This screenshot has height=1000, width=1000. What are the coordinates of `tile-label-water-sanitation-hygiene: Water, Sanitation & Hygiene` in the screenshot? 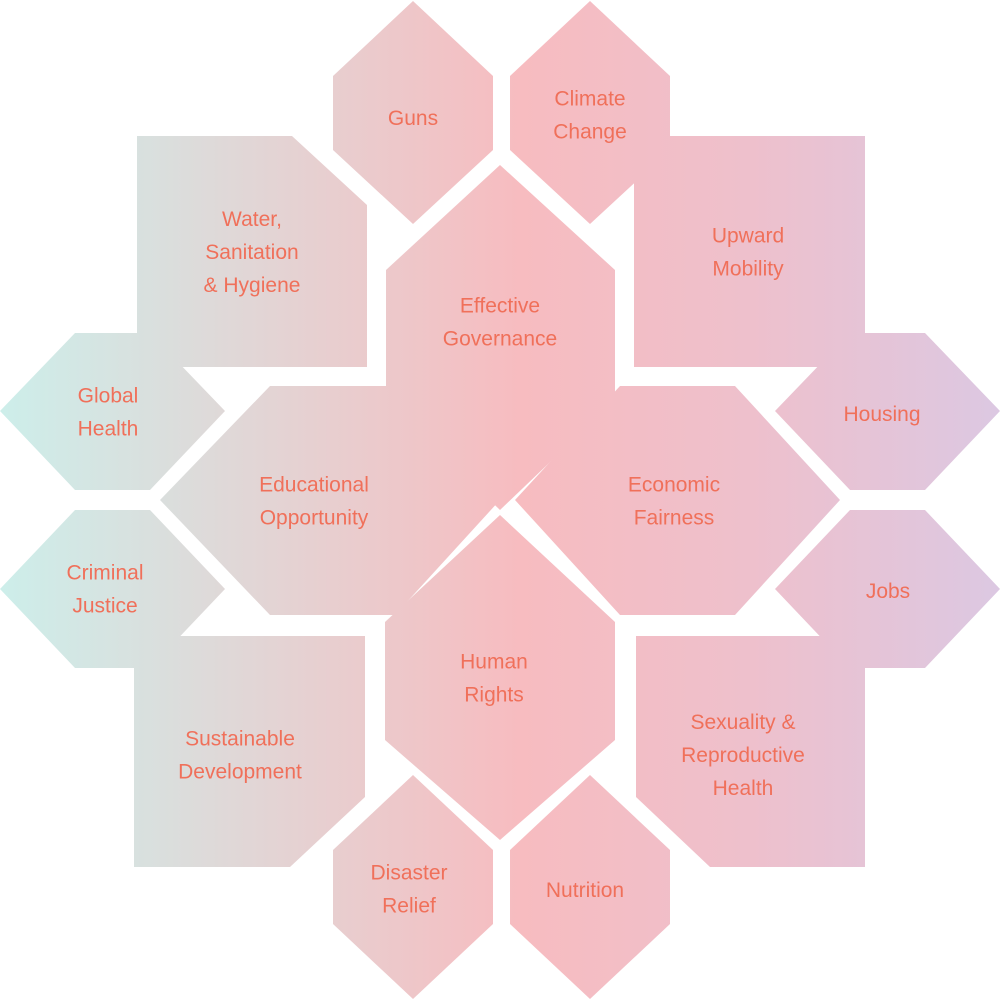 It's located at (252, 252).